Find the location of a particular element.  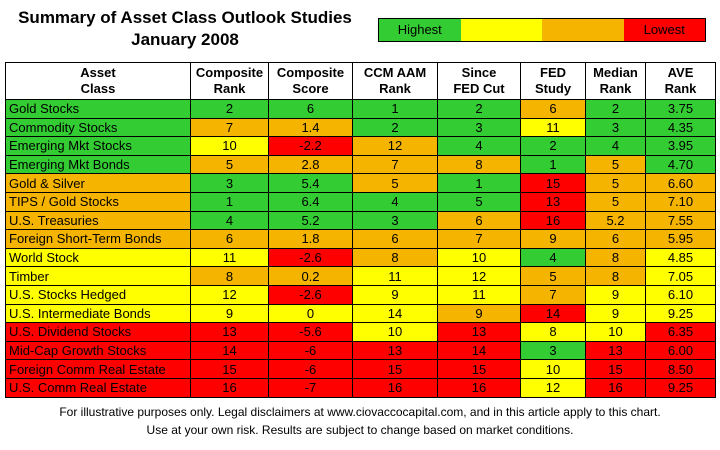

cell: -7 is located at coordinates (310, 387).